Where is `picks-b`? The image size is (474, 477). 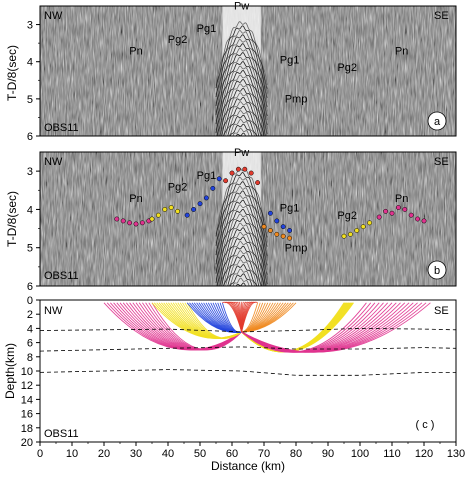 picks-b is located at coordinates (270, 203).